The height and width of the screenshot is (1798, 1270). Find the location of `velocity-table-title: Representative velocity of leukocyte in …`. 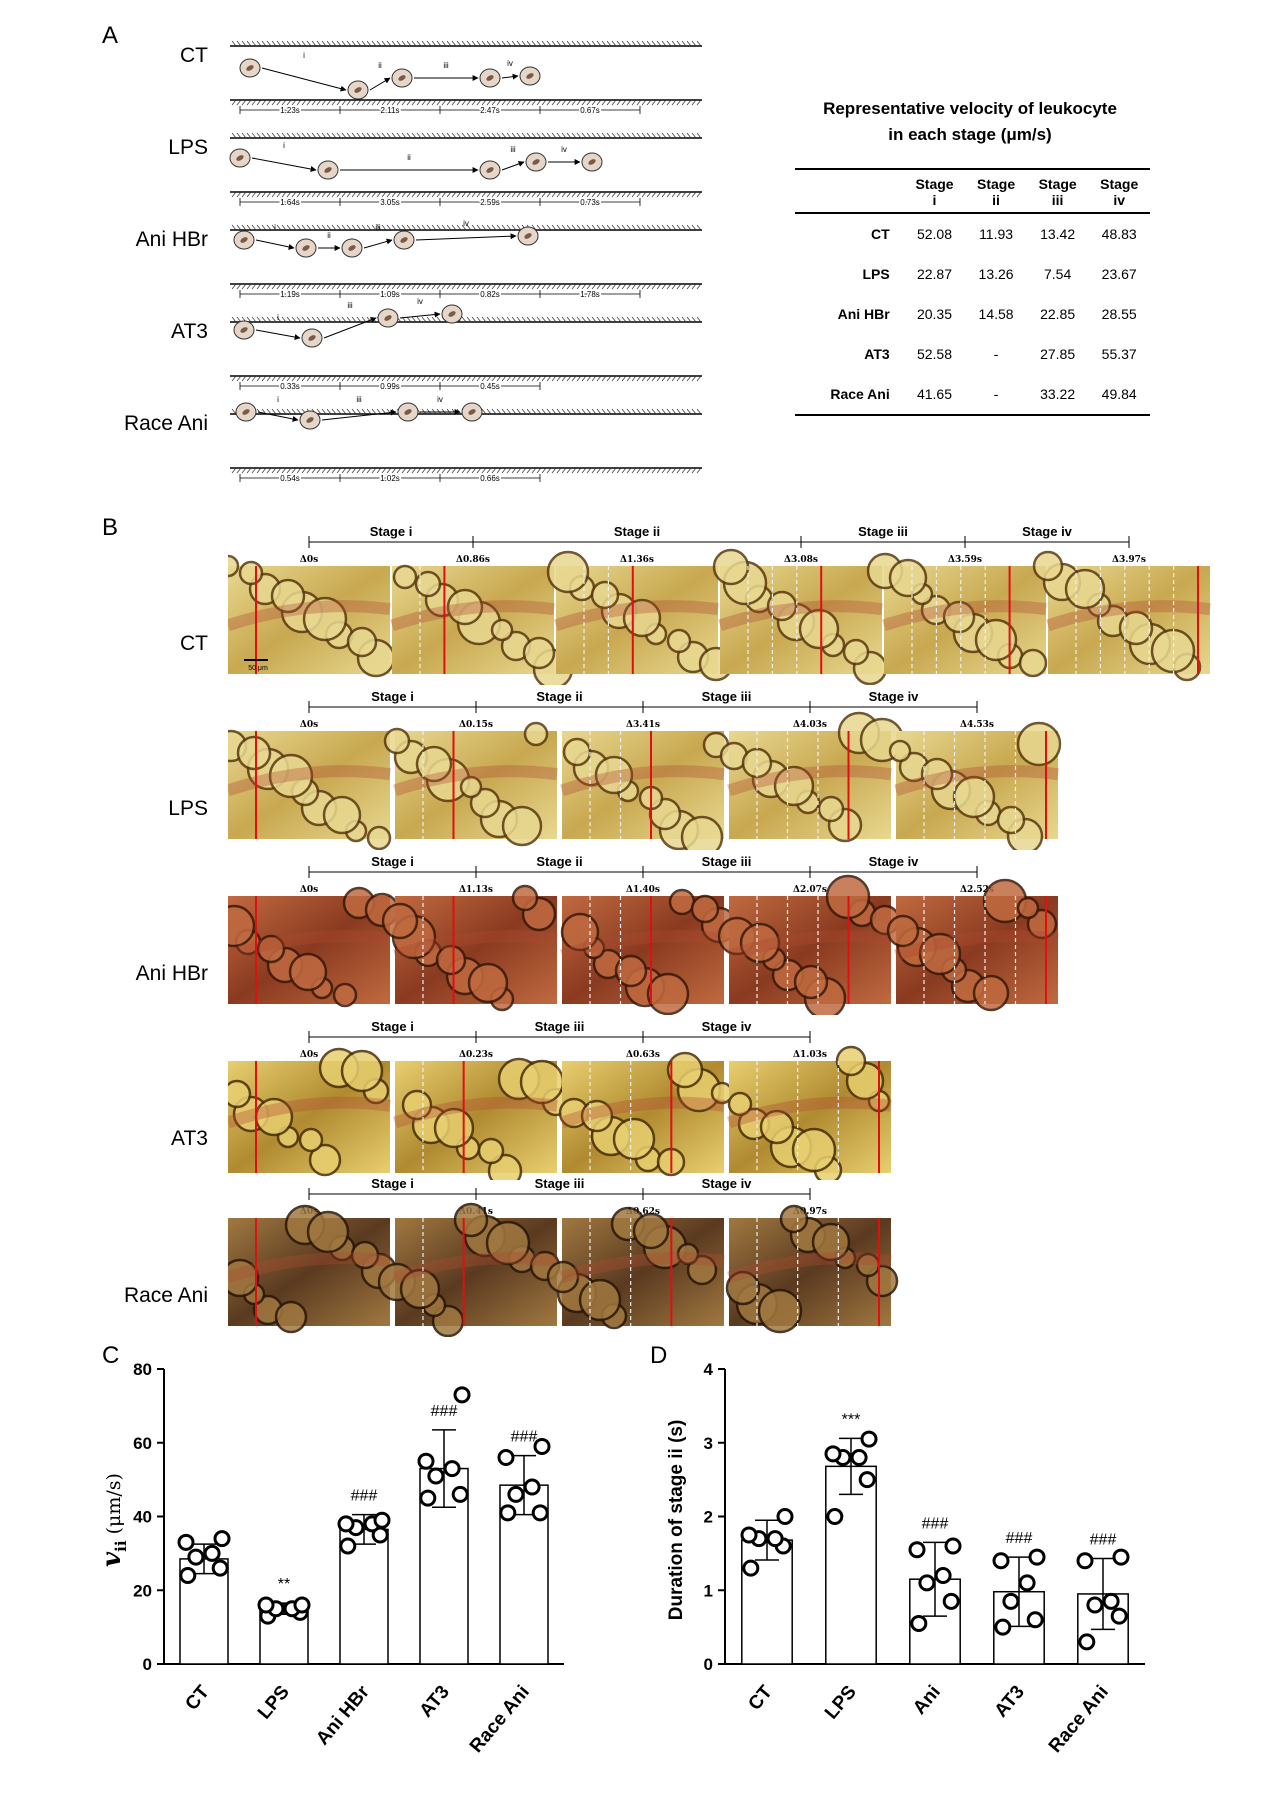

velocity-table-title: Representative velocity of leukocyte in … is located at coordinates (970, 122).